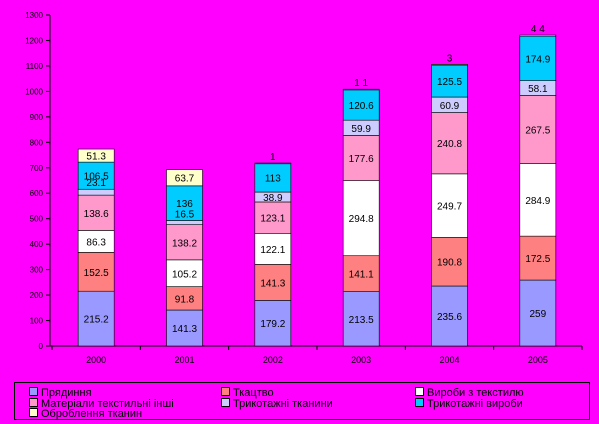 The height and width of the screenshot is (424, 599). What do you see at coordinates (96, 320) in the screenshot?
I see `data-label: 215.2` at bounding box center [96, 320].